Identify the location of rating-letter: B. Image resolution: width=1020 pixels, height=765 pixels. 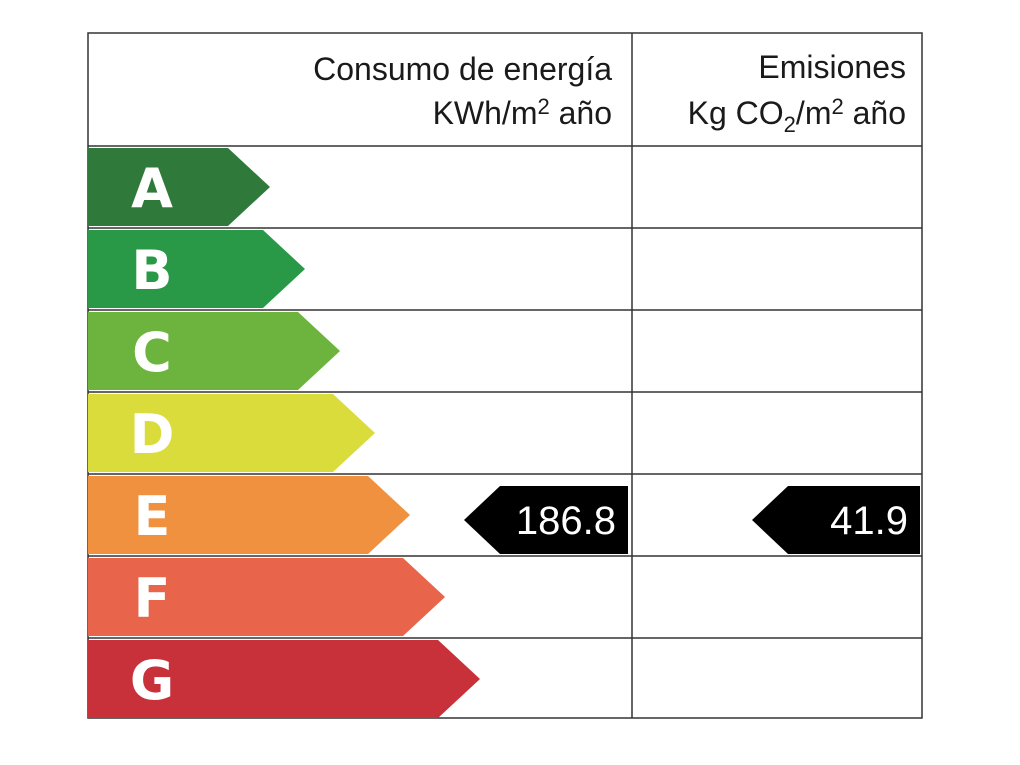
(151, 270).